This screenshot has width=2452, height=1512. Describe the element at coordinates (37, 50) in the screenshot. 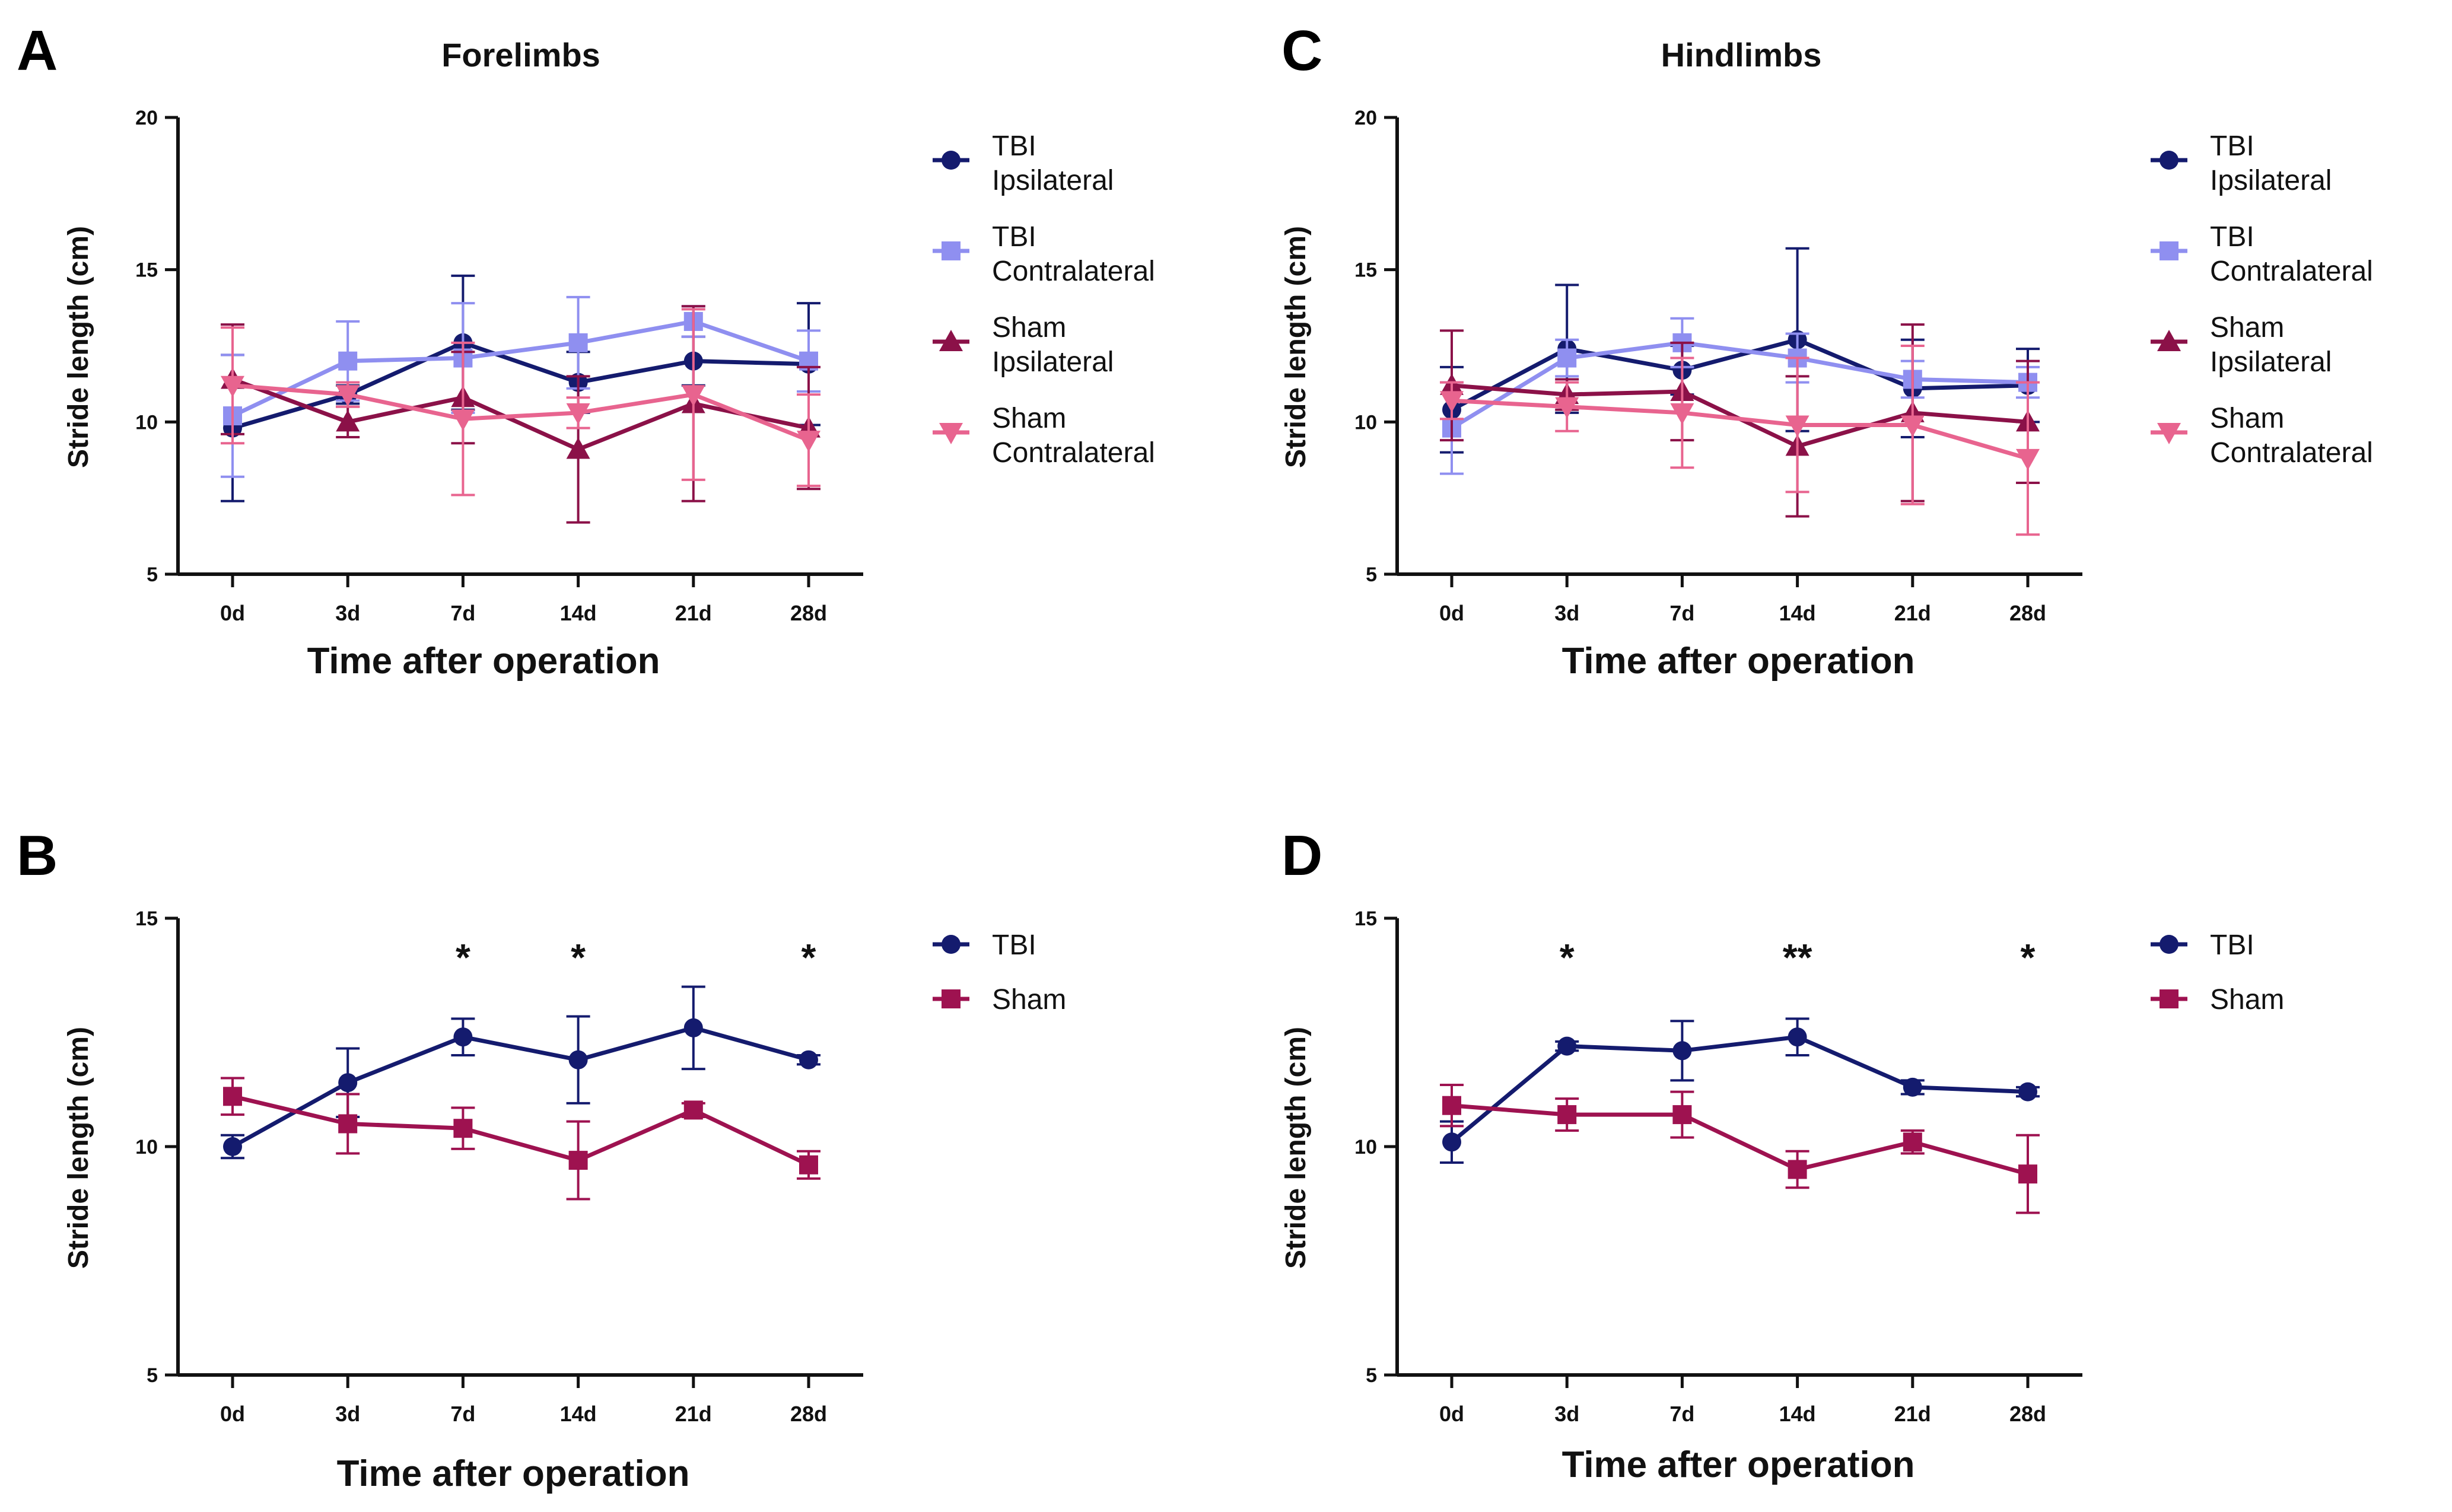

I see `panel-letter: A` at that location.